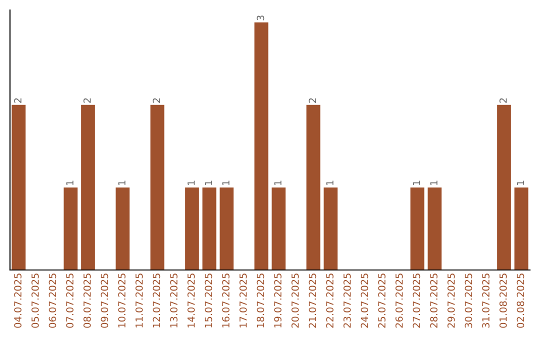  I want to click on x-tick-label: 15.07.2025, so click(208, 301).